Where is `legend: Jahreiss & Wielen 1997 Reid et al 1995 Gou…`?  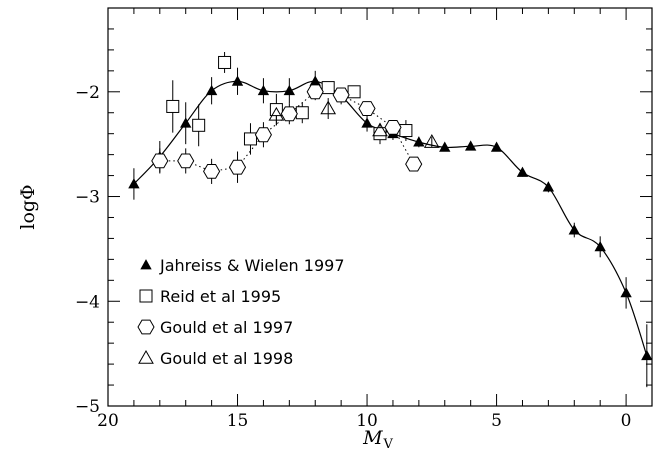 legend: Jahreiss & Wielen 1997 Reid et al 1995 Gou… is located at coordinates (241, 312).